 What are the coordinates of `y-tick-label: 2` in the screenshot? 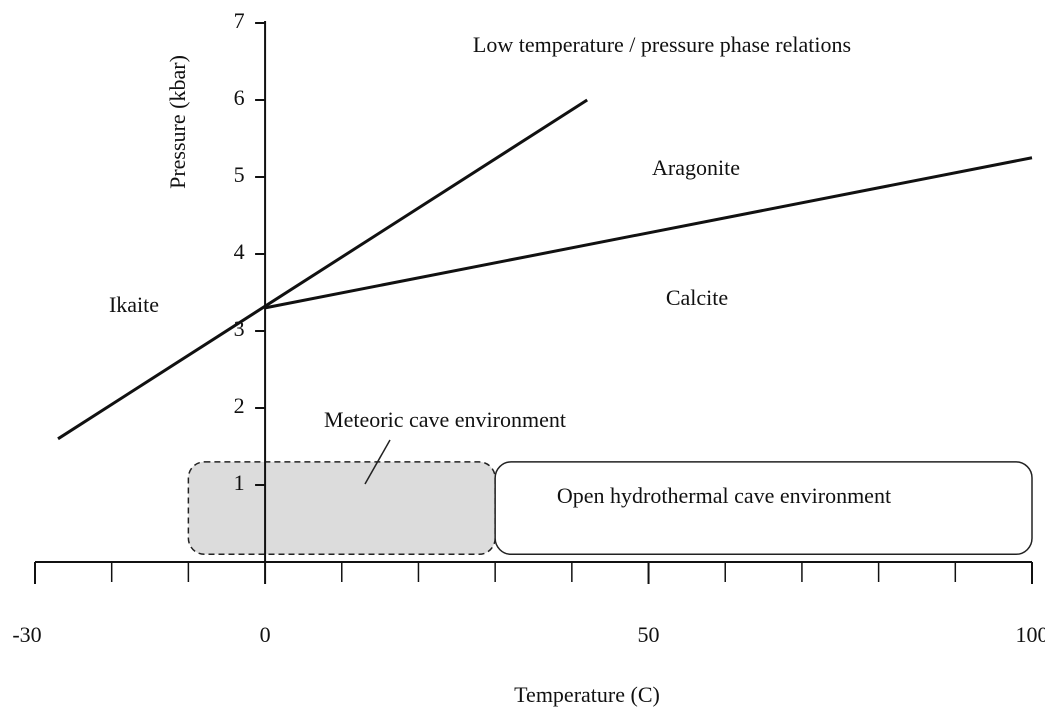 It's located at (239, 405).